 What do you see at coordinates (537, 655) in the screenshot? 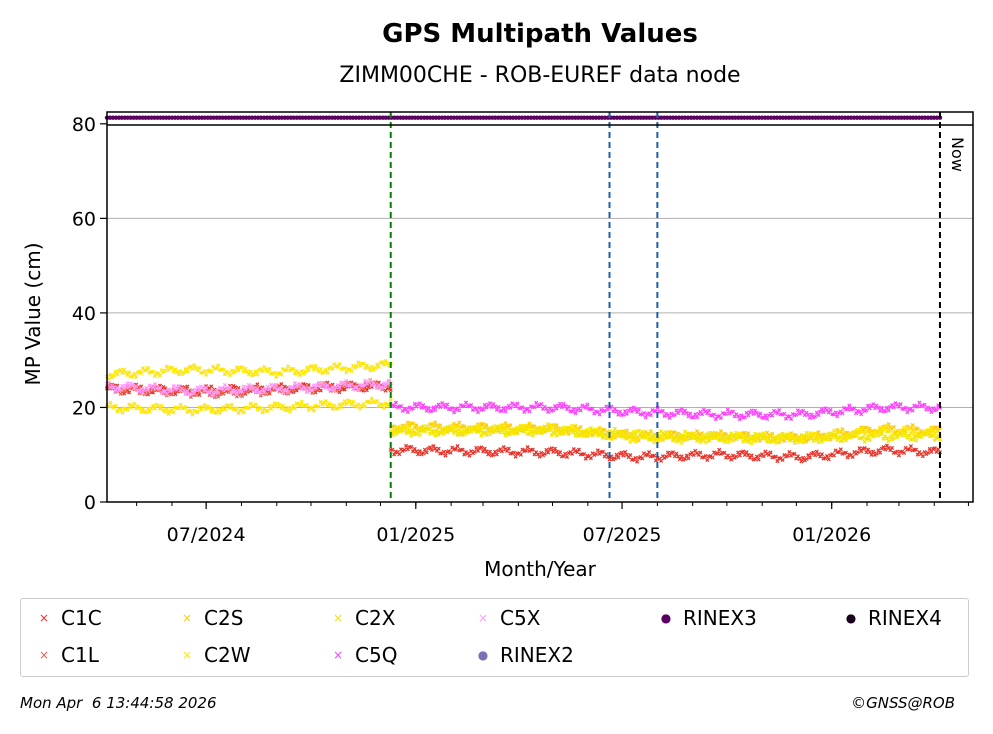
I see `legend-label: RINEX2` at bounding box center [537, 655].